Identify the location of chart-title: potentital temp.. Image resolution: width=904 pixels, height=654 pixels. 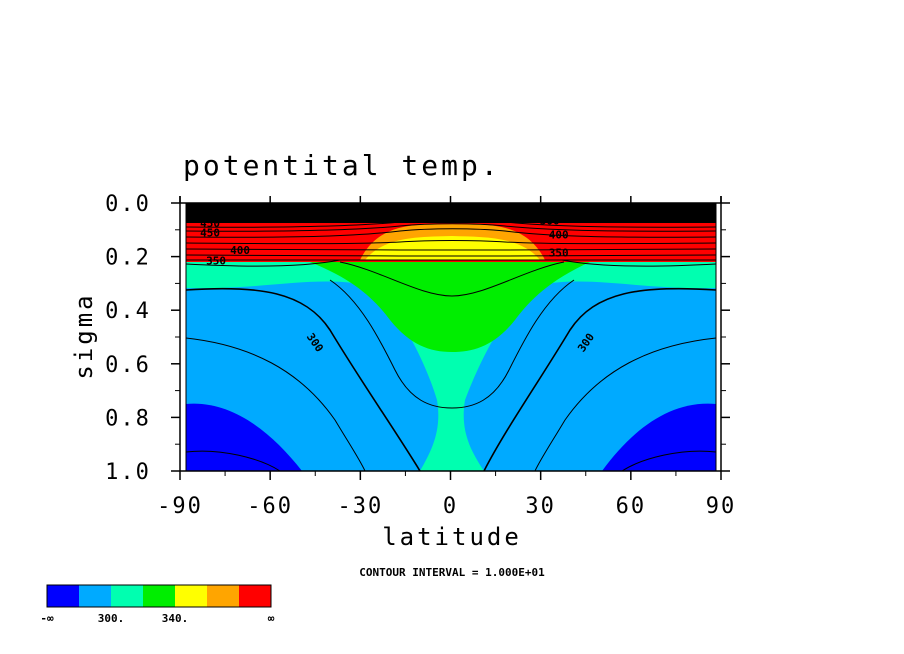
(342, 165).